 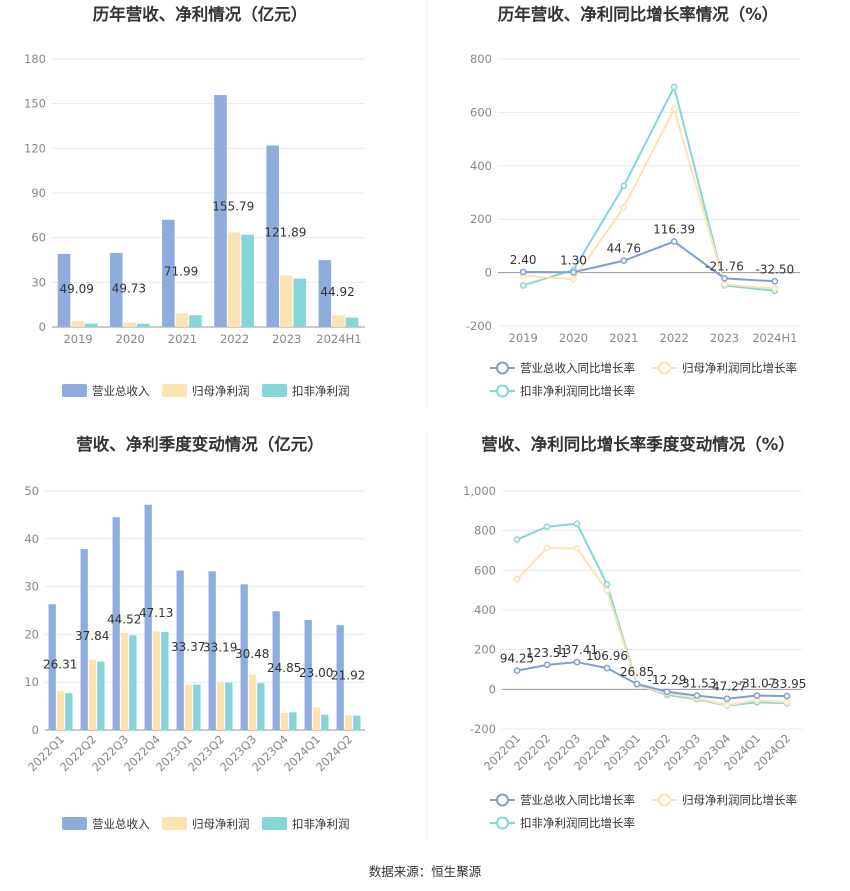 I want to click on data-label: 137.41, so click(x=577, y=650).